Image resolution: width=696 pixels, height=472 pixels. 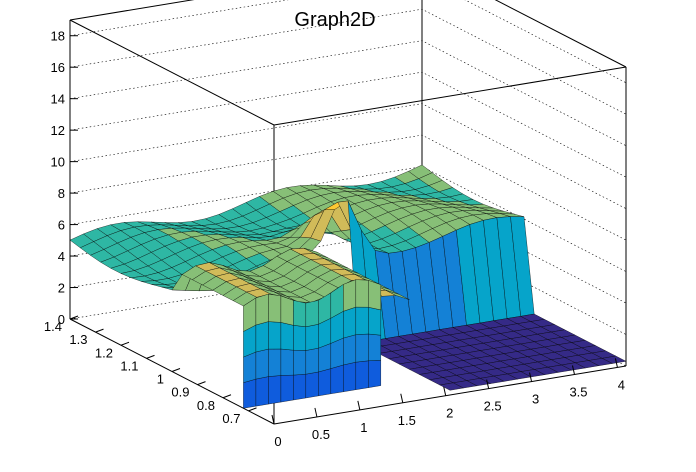 What do you see at coordinates (61, 288) in the screenshot?
I see `z-tick-label: 2` at bounding box center [61, 288].